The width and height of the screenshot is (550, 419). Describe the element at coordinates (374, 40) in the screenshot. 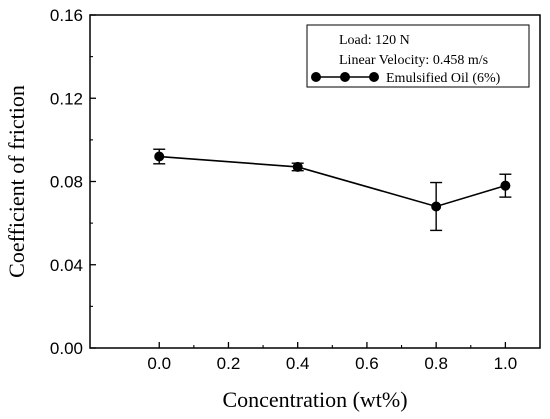

I see `legend-note-load: Load: 120 N` at that location.